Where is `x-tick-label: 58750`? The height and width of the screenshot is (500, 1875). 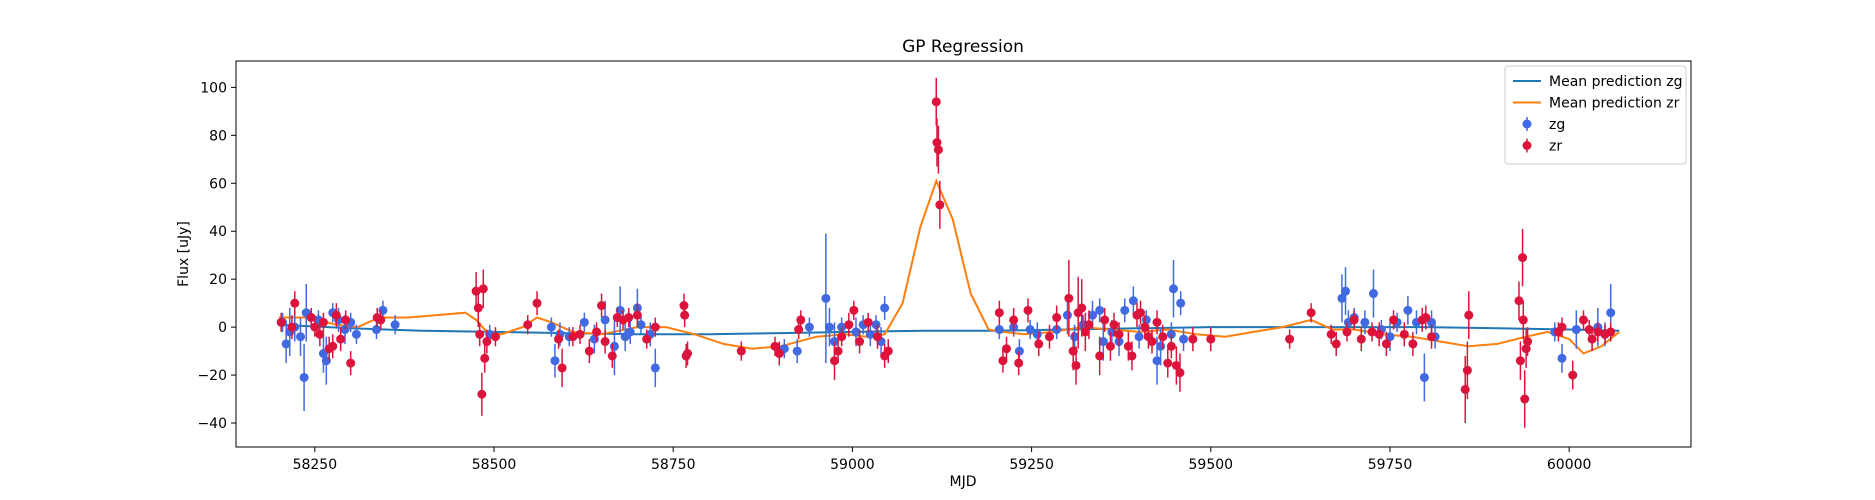
x-tick-label: 58750 is located at coordinates (673, 465).